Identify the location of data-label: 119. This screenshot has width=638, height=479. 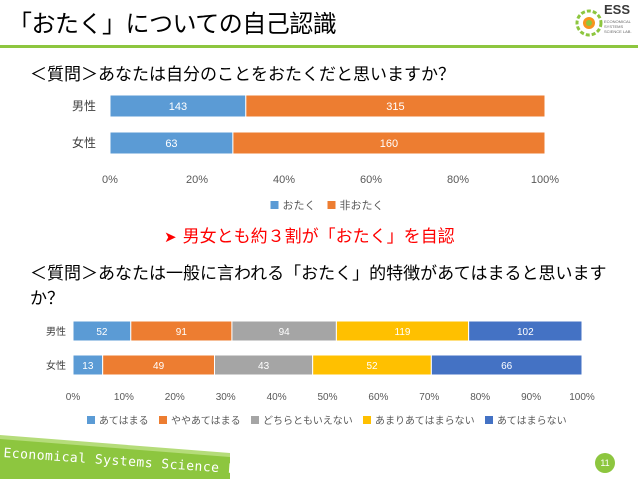
(403, 332).